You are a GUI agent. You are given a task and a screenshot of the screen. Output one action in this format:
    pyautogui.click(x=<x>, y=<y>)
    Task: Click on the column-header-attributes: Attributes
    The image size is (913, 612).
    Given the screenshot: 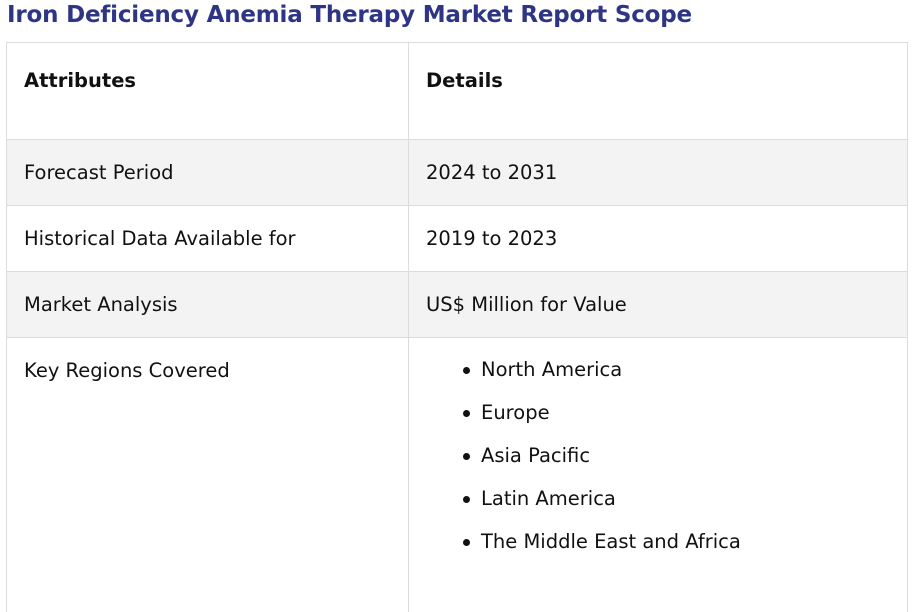 What is the action you would take?
    pyautogui.click(x=207, y=91)
    